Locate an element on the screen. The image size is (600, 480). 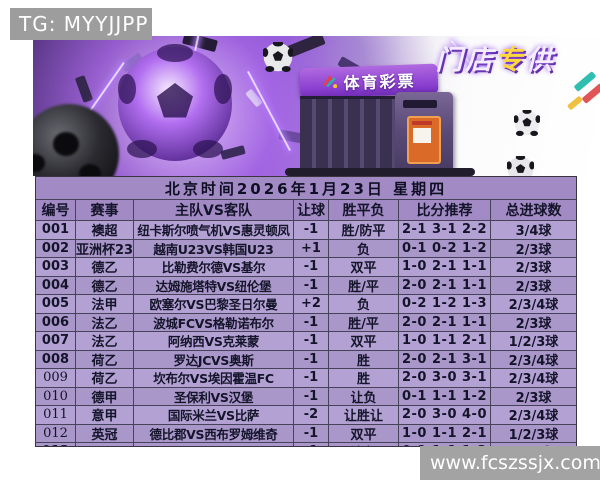
machine-slot is located at coordinates (420, 104).